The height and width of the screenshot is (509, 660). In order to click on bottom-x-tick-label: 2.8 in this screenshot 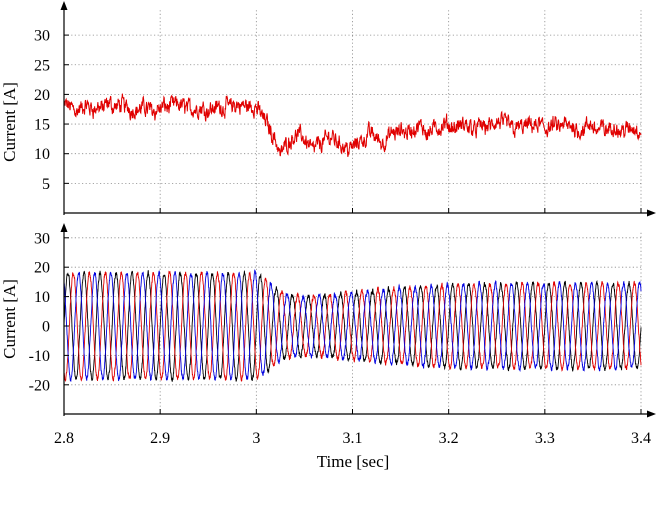, I will do `click(64, 438)`.